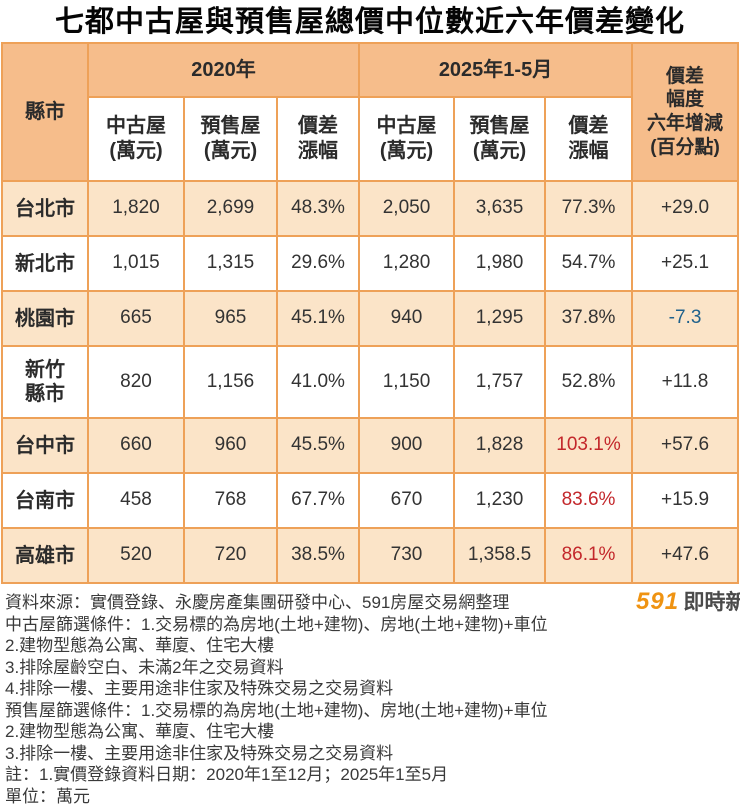 The height and width of the screenshot is (811, 740). What do you see at coordinates (589, 208) in the screenshot?
I see `cell-value: 77.3%` at bounding box center [589, 208].